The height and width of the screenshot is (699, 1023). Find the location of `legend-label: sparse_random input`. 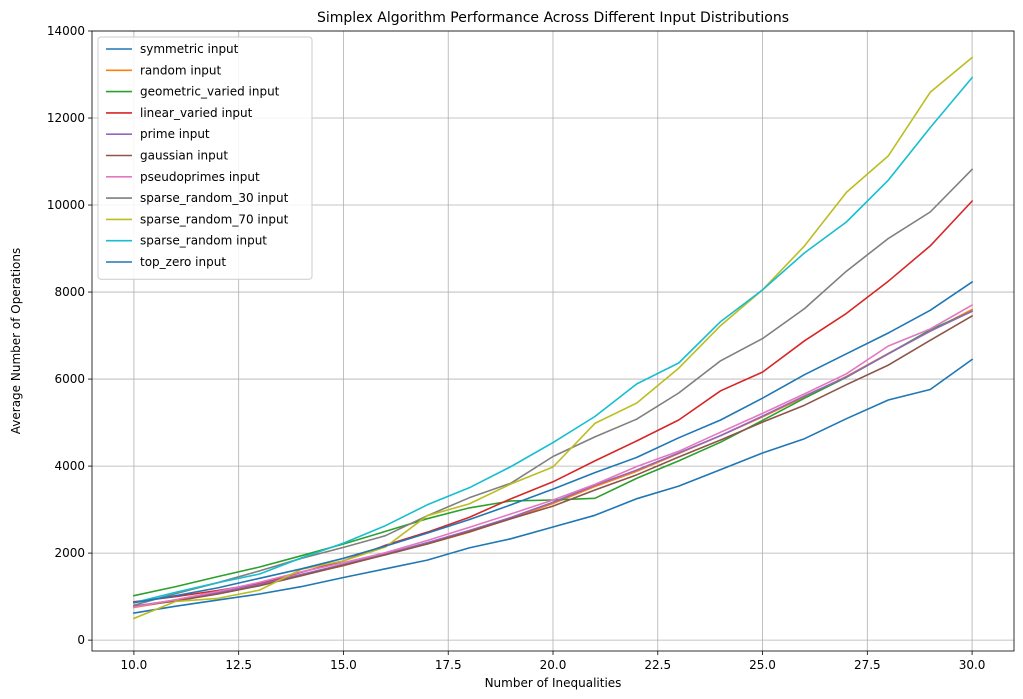

legend-label: sparse_random input is located at coordinates (203, 241).